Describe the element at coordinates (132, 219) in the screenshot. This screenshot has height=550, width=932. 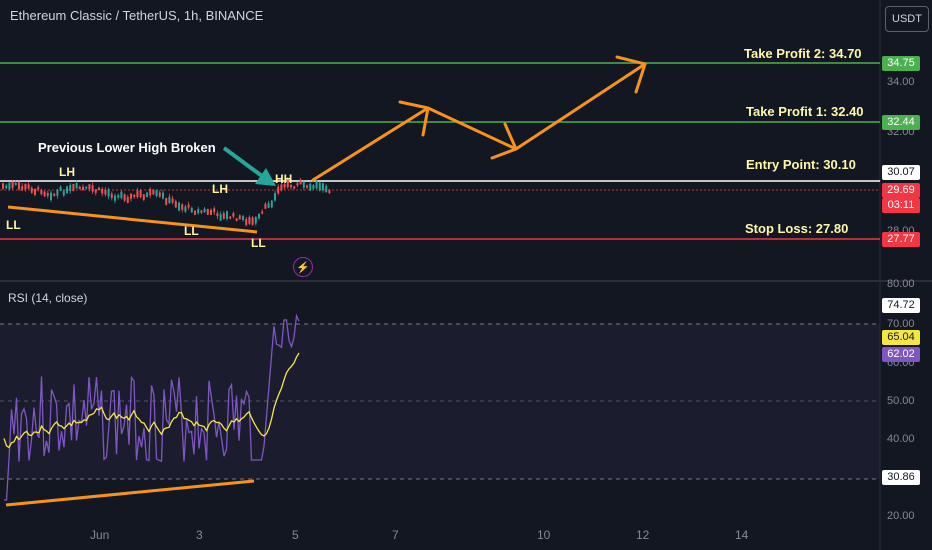
I see `price-trendline` at that location.